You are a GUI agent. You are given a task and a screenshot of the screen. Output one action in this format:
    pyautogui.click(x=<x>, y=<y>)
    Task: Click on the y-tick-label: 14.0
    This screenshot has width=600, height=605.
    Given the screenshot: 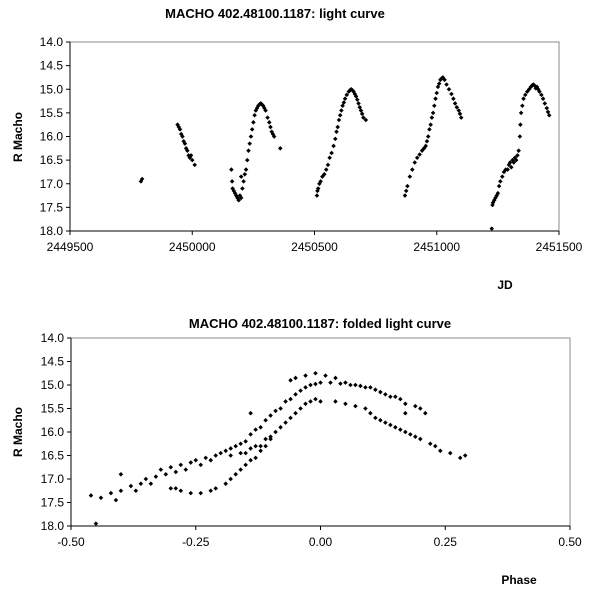 What is the action you would take?
    pyautogui.click(x=52, y=42)
    